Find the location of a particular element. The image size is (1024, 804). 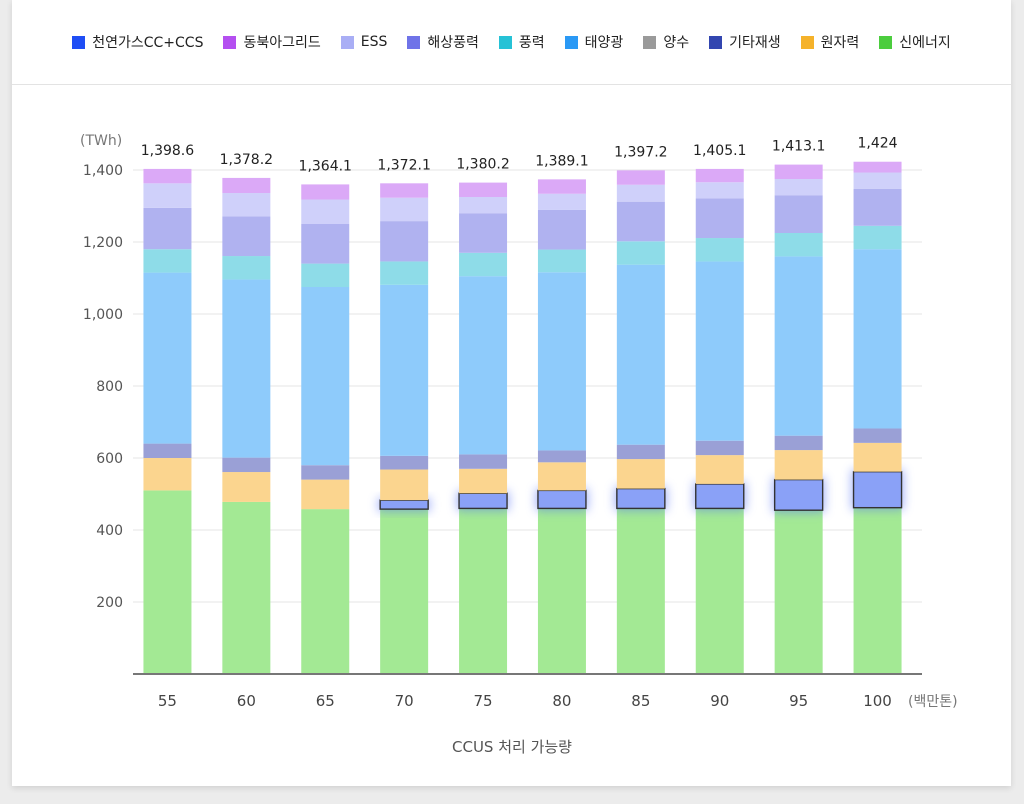

x-tick-label-65: 65 is located at coordinates (325, 701).